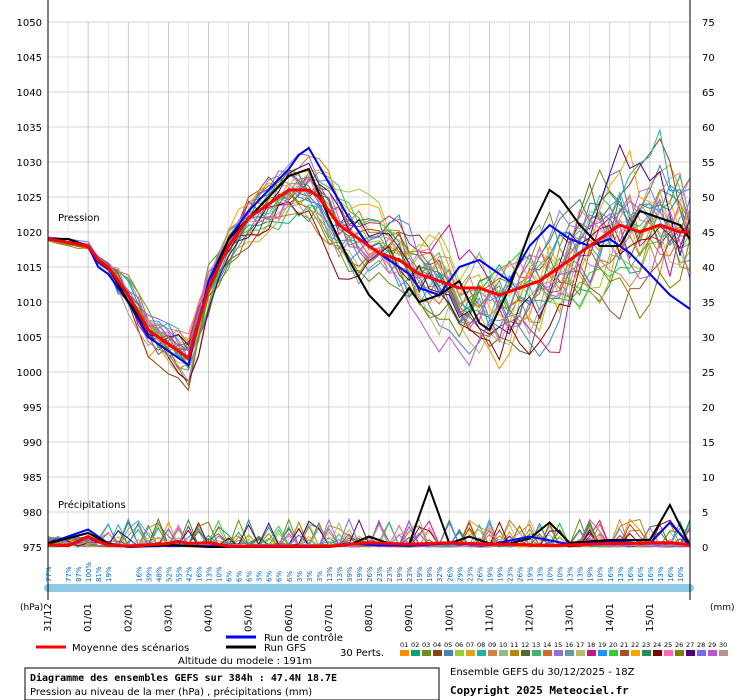 The height and width of the screenshot is (700, 740). I want to click on right-tick-label: 75, so click(708, 23).